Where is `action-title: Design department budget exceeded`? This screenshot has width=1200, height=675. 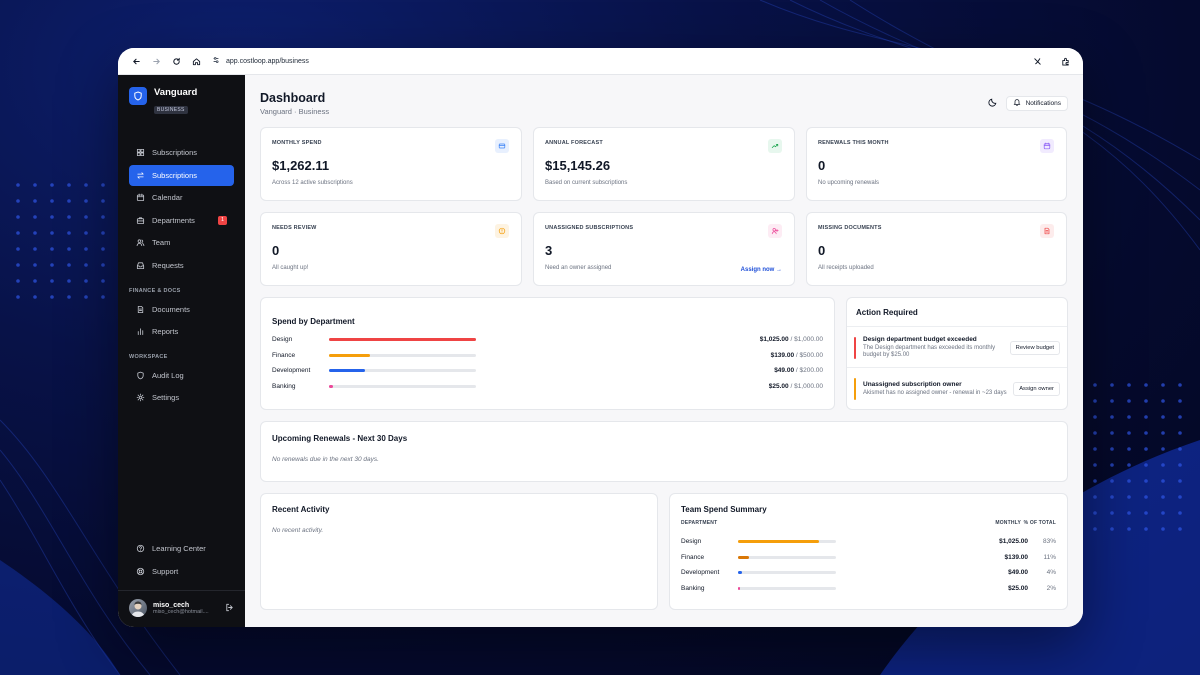
action-title: Design department budget exceeded is located at coordinates (920, 339).